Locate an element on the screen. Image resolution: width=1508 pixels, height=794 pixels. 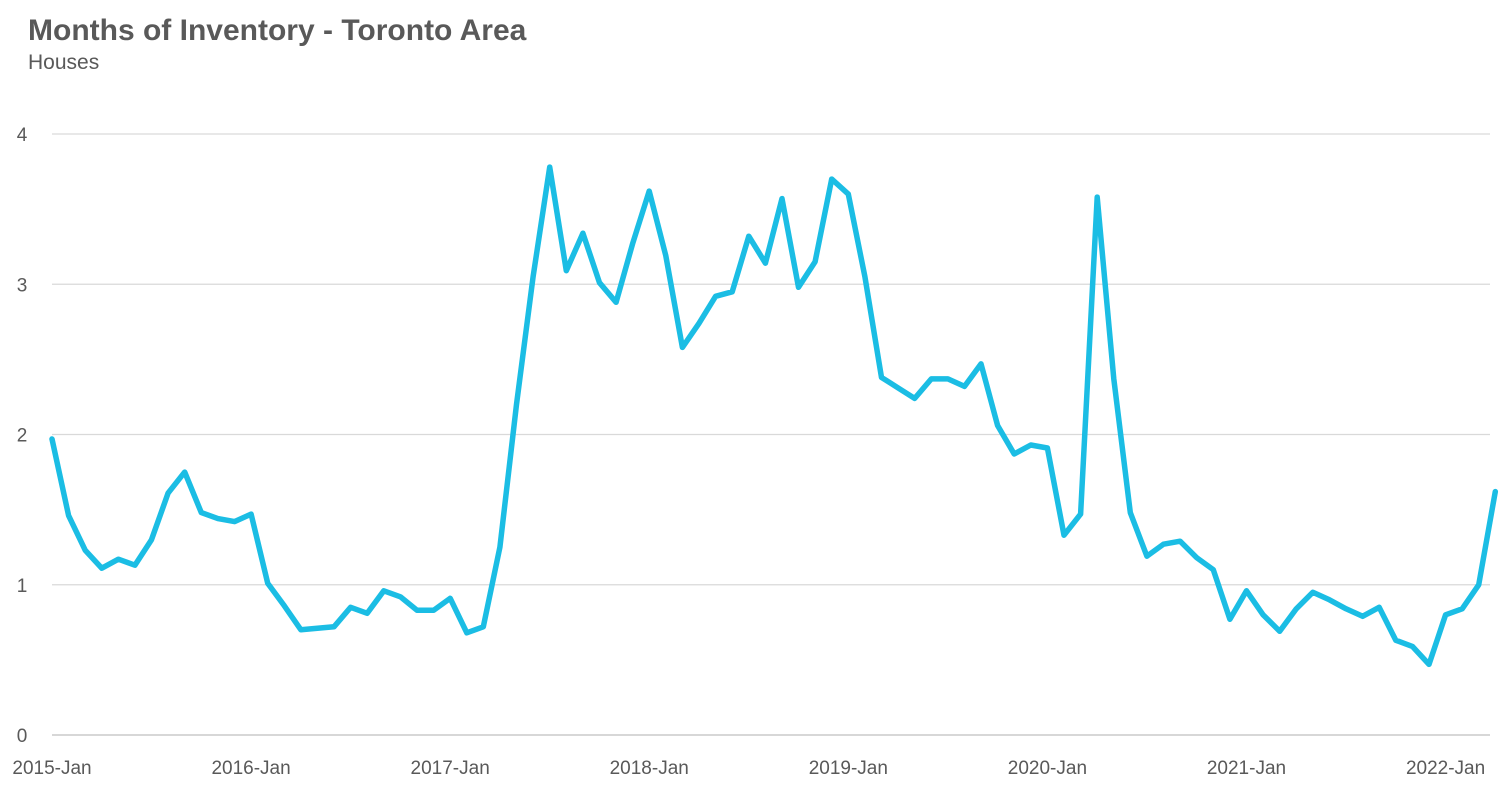
y-tick-label: 3 is located at coordinates (22, 285).